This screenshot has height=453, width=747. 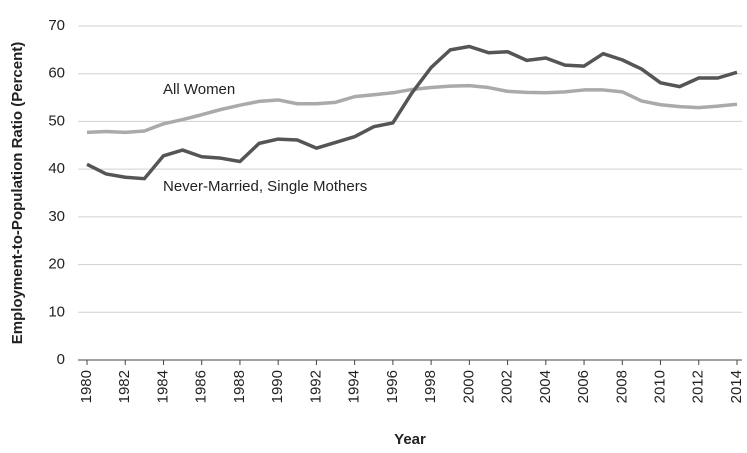 I want to click on x-axis-label: Year, so click(x=410, y=439).